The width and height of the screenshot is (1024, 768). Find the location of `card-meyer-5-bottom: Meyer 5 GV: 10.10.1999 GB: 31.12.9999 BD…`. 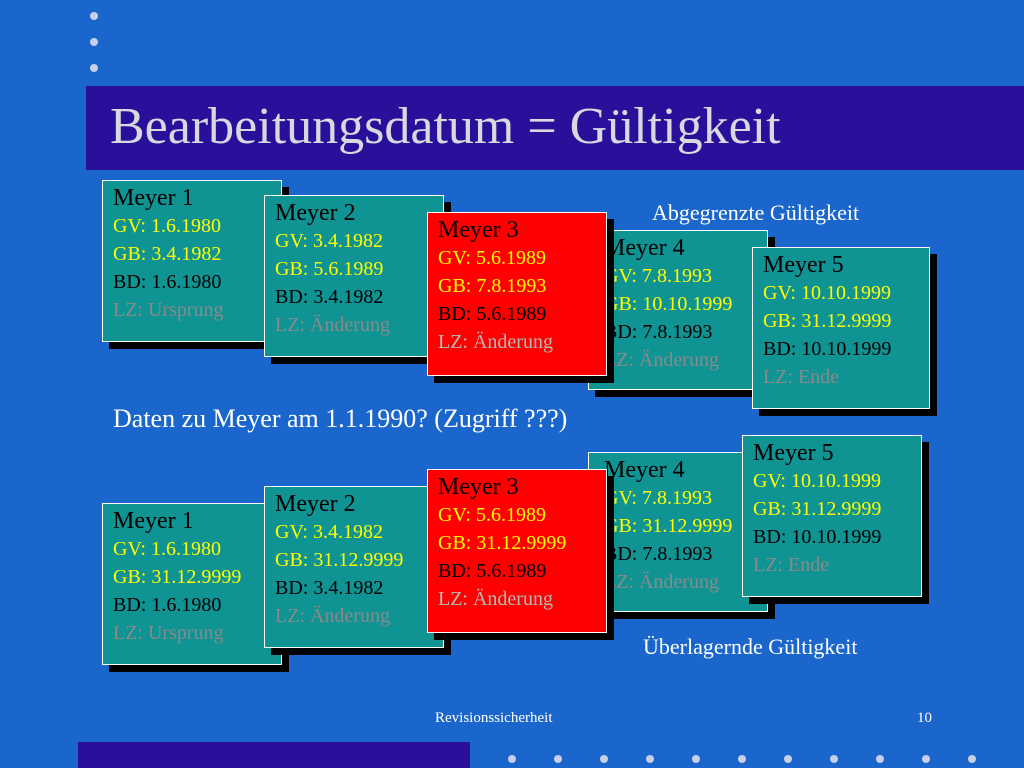

card-meyer-5-bottom: Meyer 5 GV: 10.10.1999 GB: 31.12.9999 BD… is located at coordinates (832, 516).